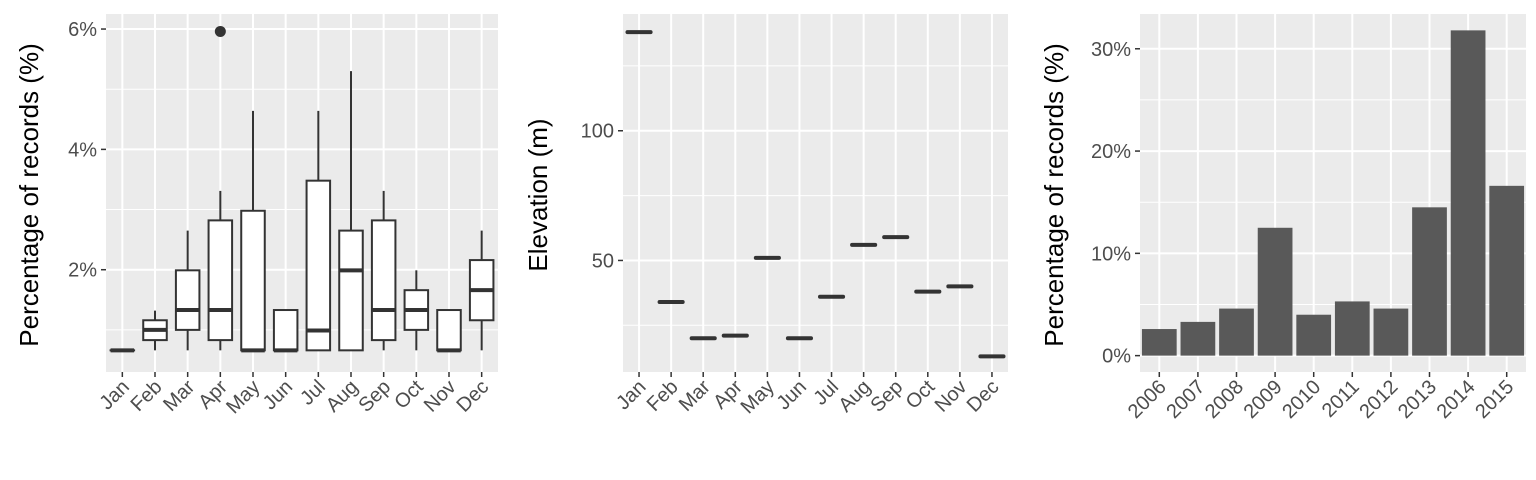  I want to click on box-mar, so click(187, 290).